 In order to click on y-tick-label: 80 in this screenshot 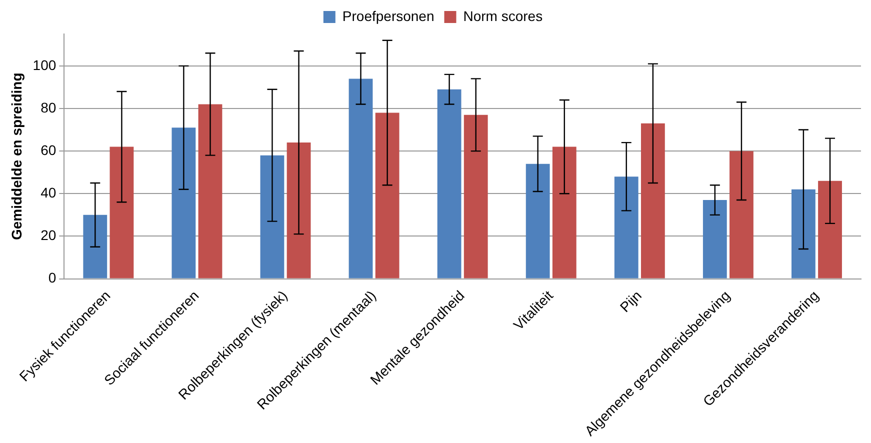, I will do `click(48, 107)`.